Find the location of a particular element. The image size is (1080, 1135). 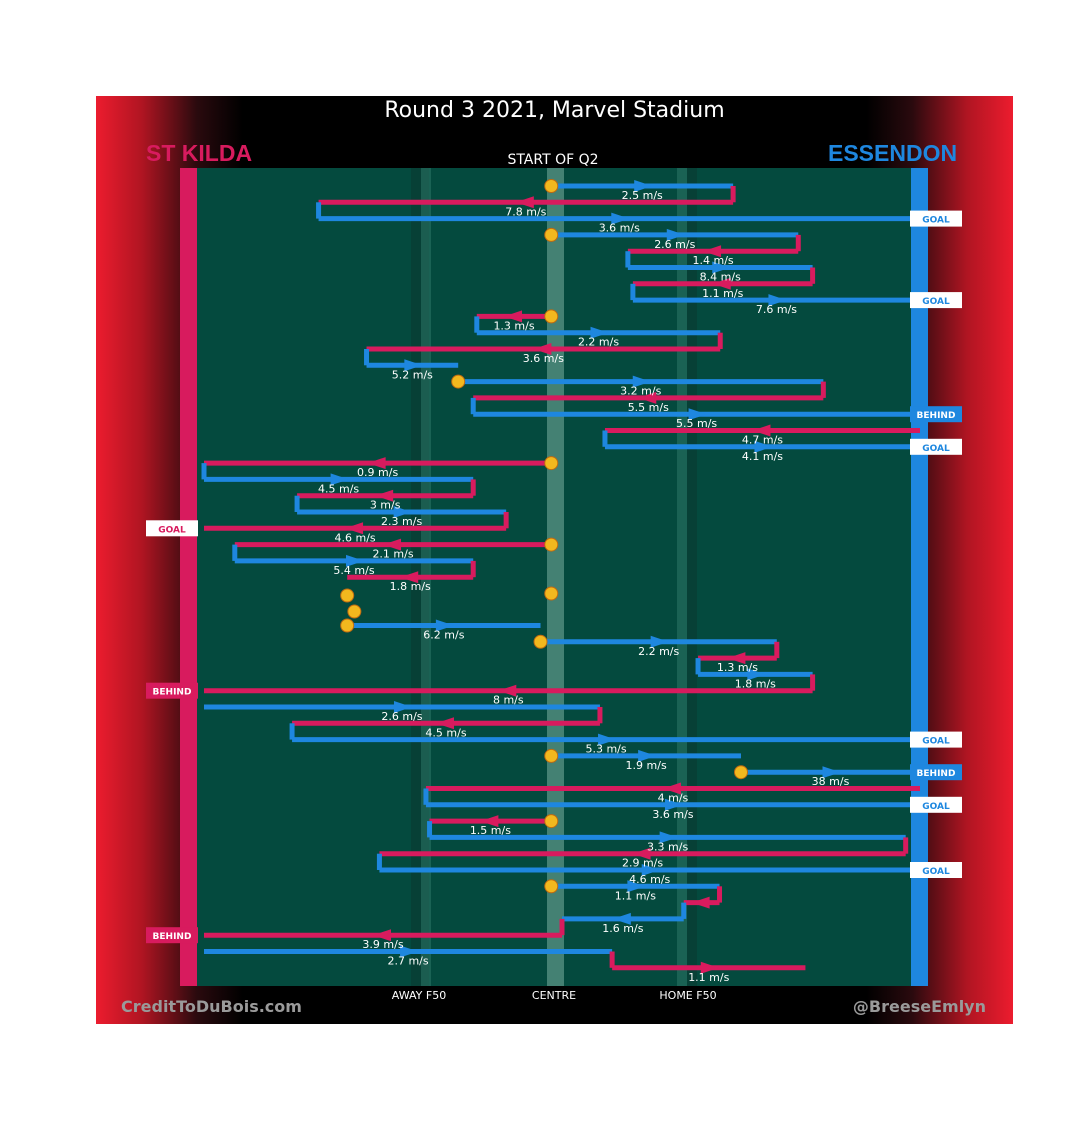

speed-label: 7.8 m/s is located at coordinates (525, 211).